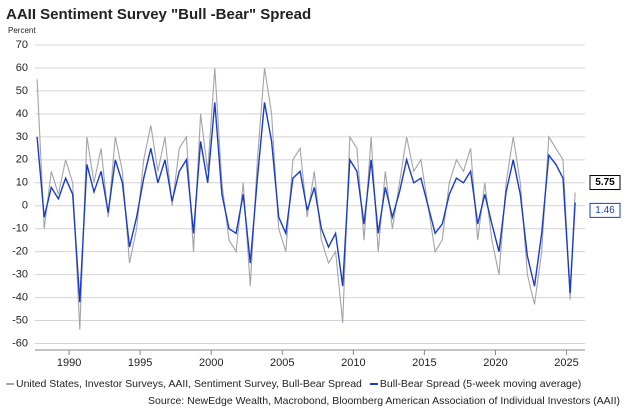 This screenshot has height=417, width=627. Describe the element at coordinates (22, 160) in the screenshot. I see `y-tick-label: 20` at that location.